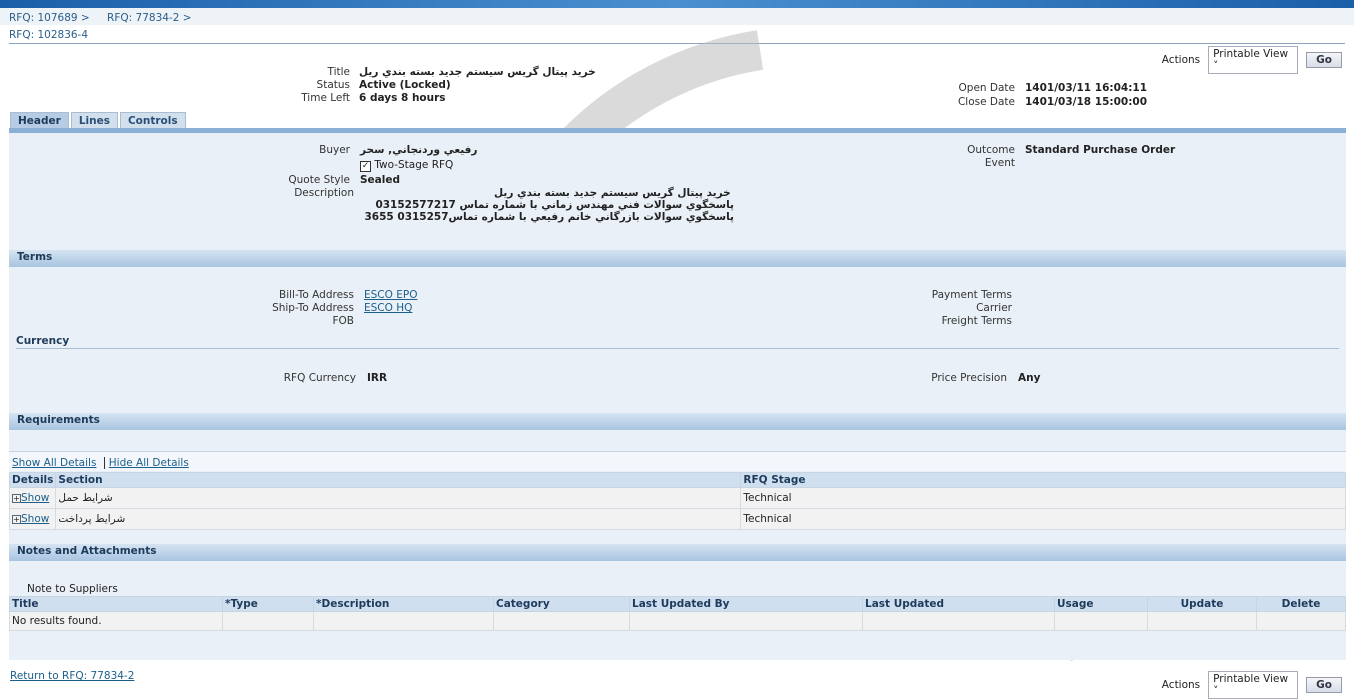  I want to click on title-value: خريد پيتال گريس سيستم جديد بسته بندي ريل, so click(477, 72).